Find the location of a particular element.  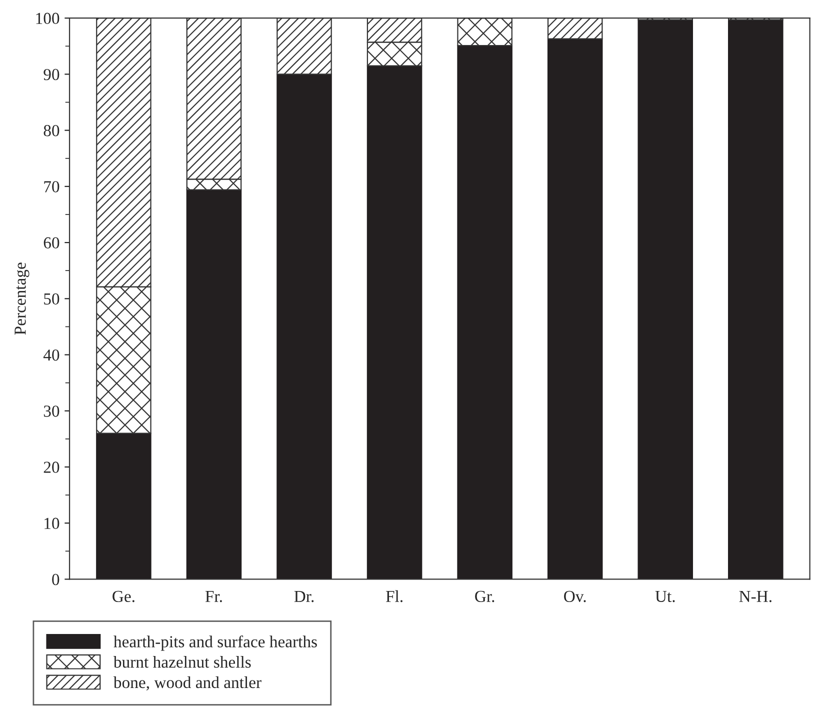

y-tick-label: 60 is located at coordinates (52, 242).